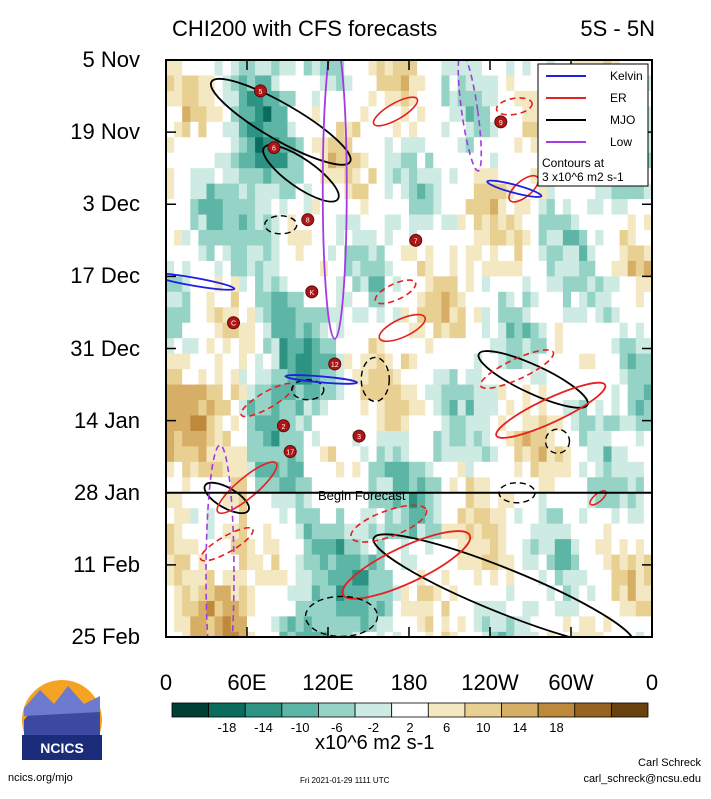  What do you see at coordinates (652, 682) in the screenshot?
I see `x-tick-label: 0` at bounding box center [652, 682].